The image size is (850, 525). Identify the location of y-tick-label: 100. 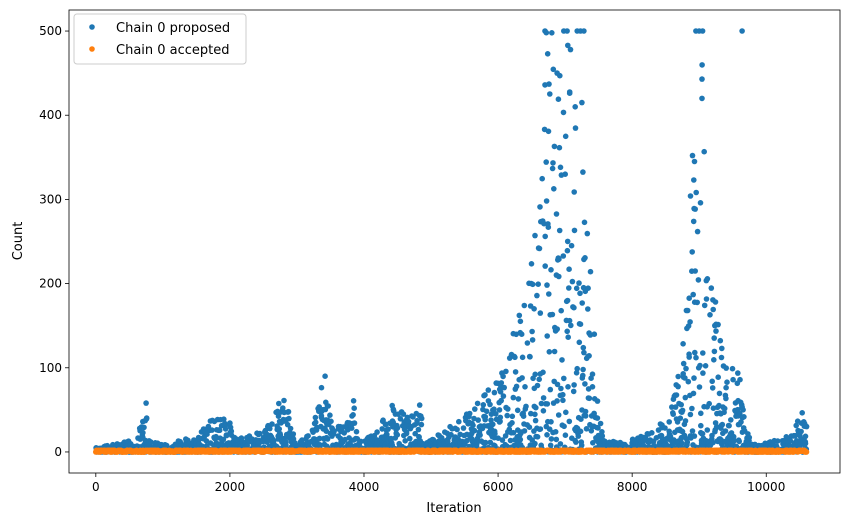
(50, 368).